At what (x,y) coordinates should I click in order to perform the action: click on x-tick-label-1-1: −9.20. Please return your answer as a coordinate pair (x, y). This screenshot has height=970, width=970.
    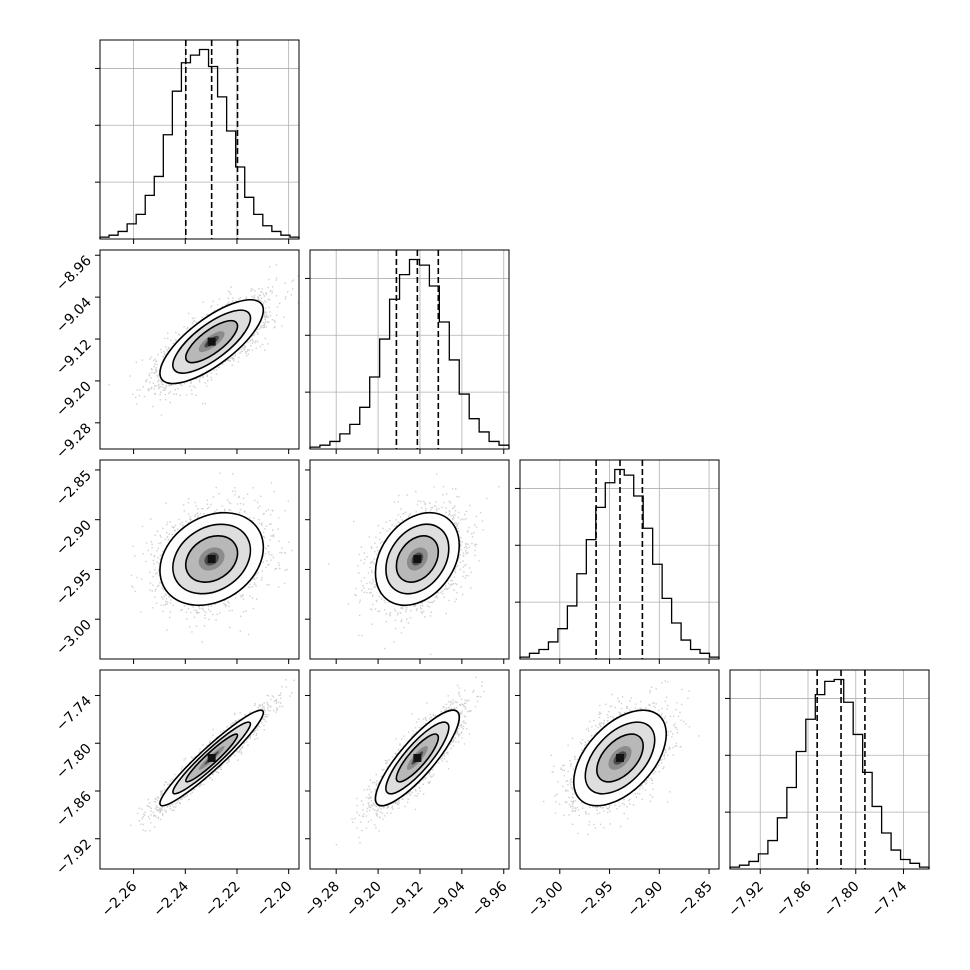
    Looking at the image, I should click on (364, 900).